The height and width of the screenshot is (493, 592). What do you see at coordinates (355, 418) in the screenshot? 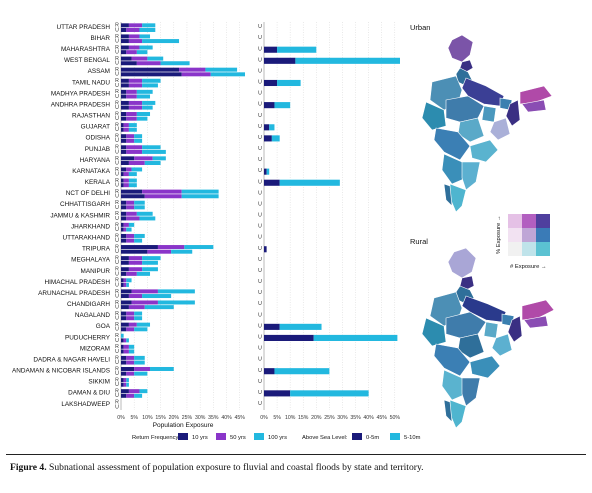
I see `x-tick-label: 35%` at bounding box center [355, 418].